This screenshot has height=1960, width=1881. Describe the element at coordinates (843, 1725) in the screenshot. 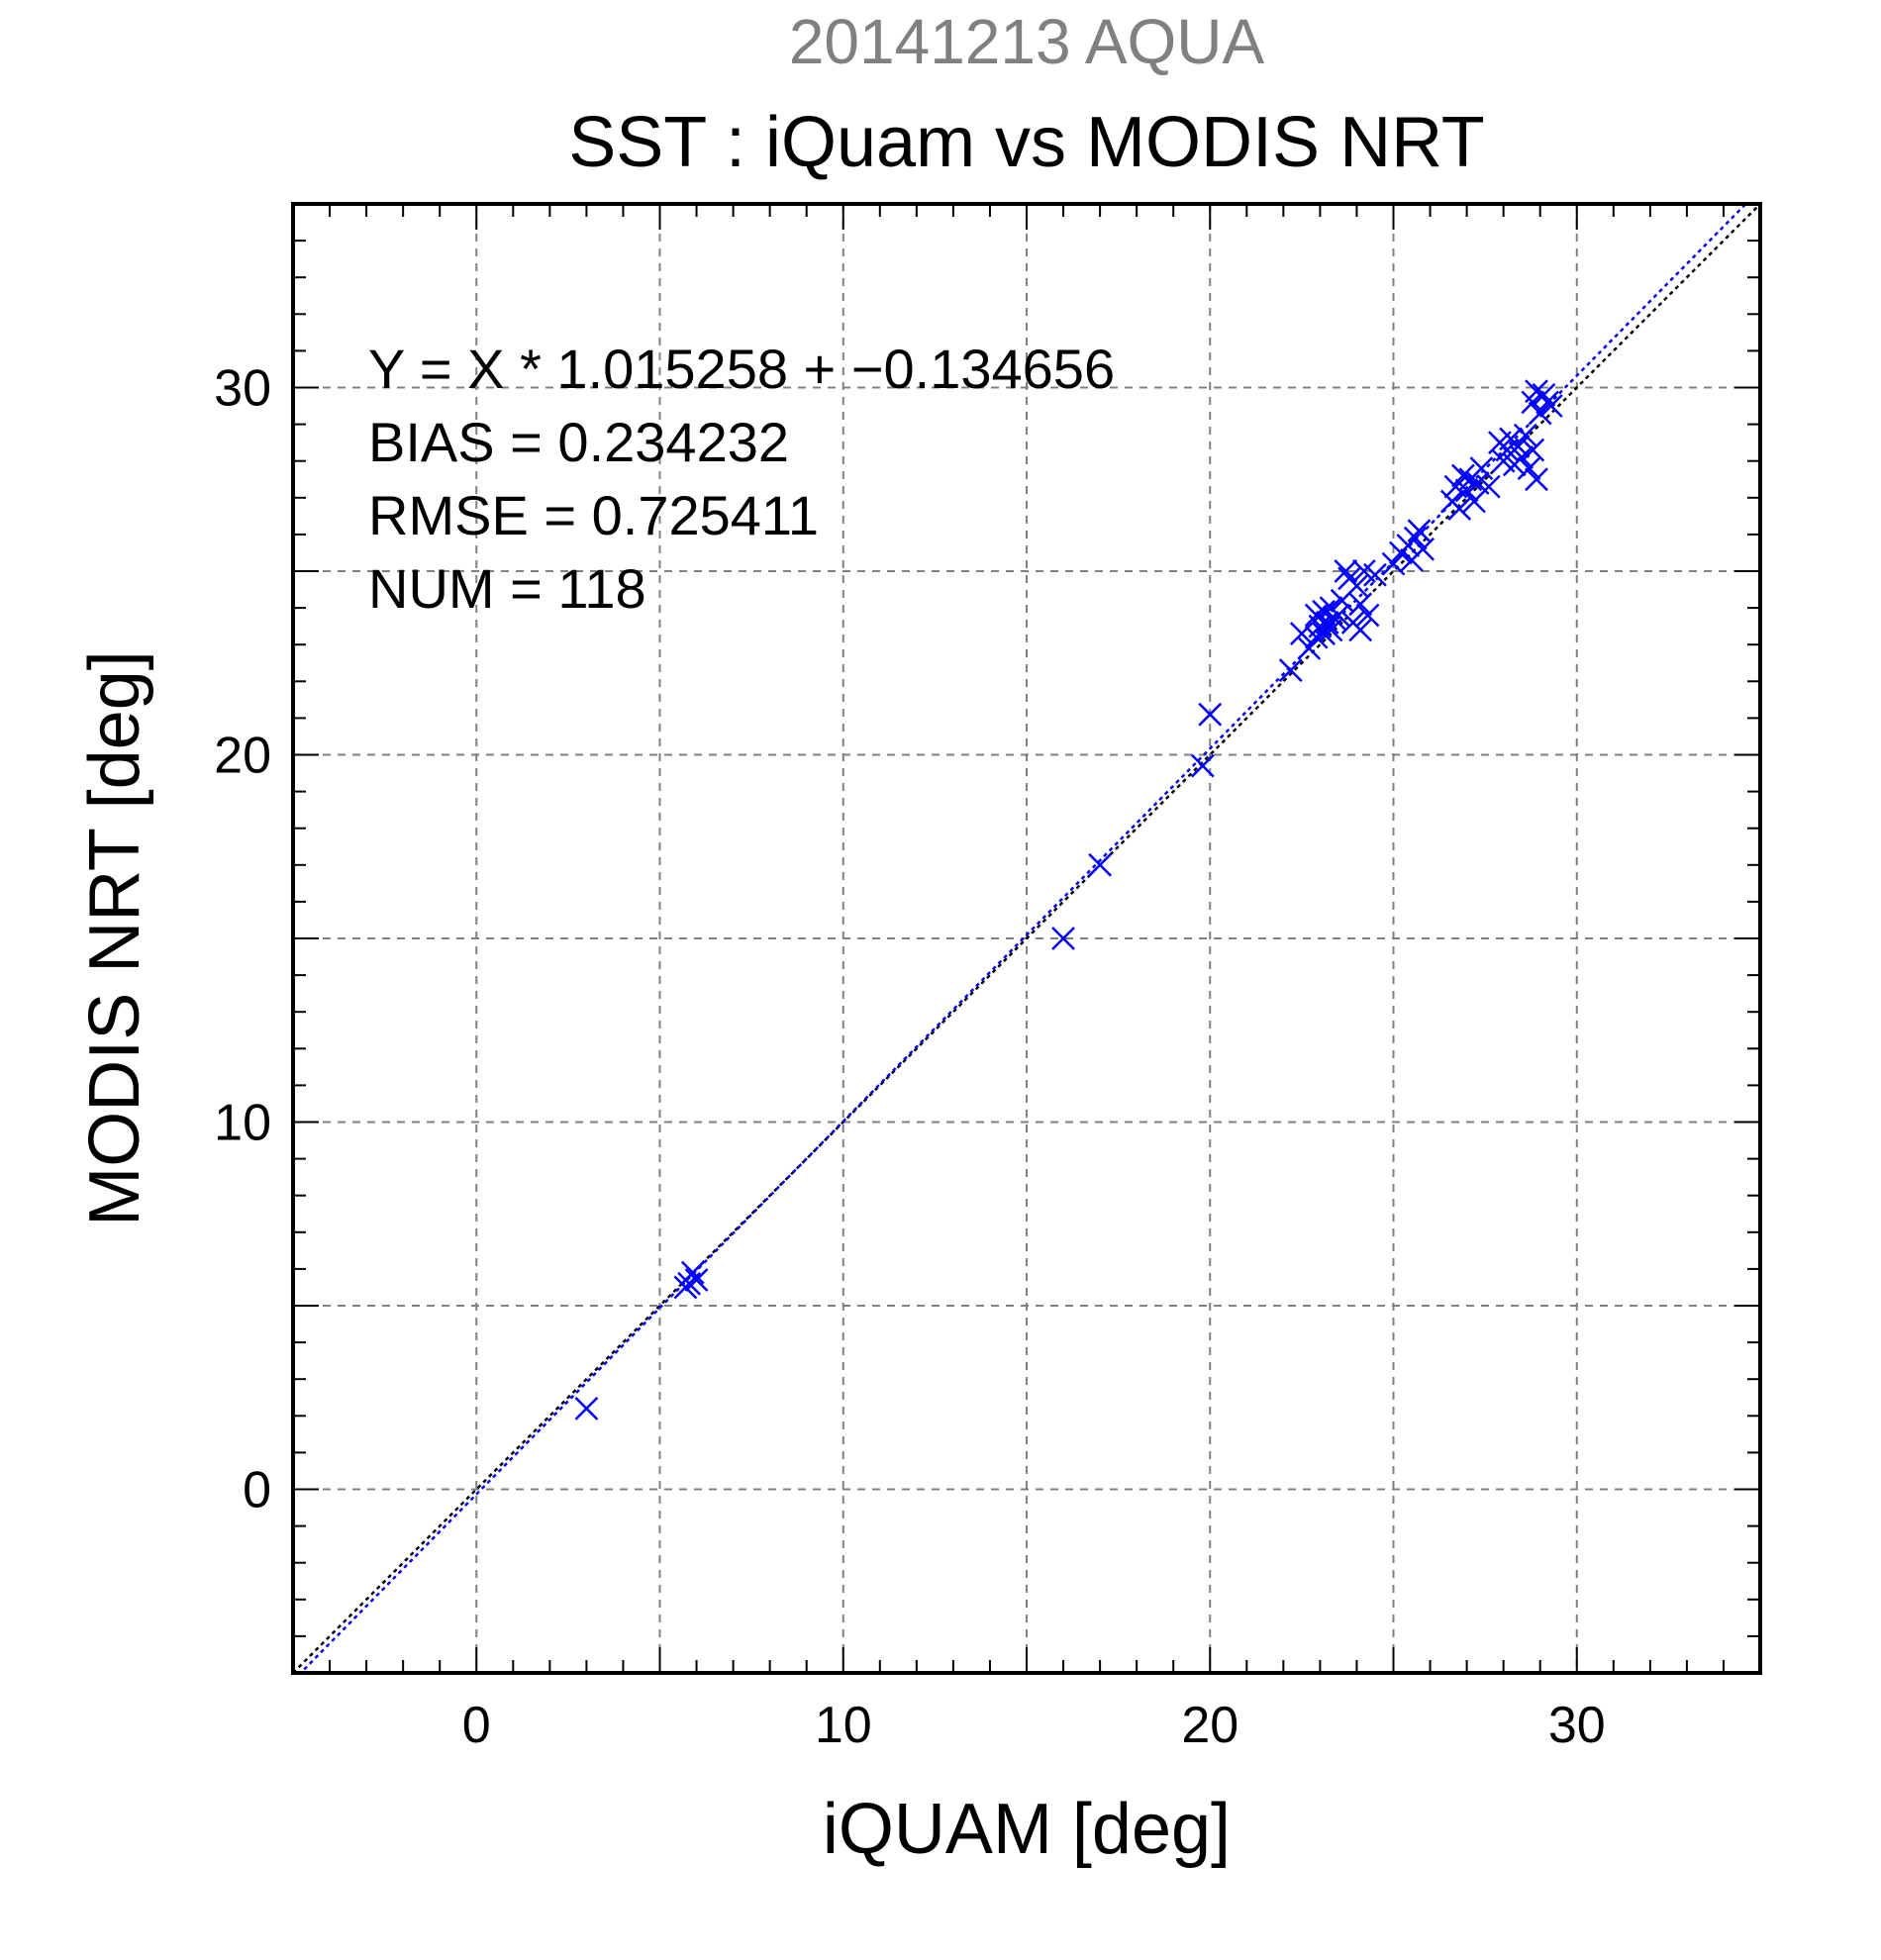

I see `x-tick-label: 10` at that location.